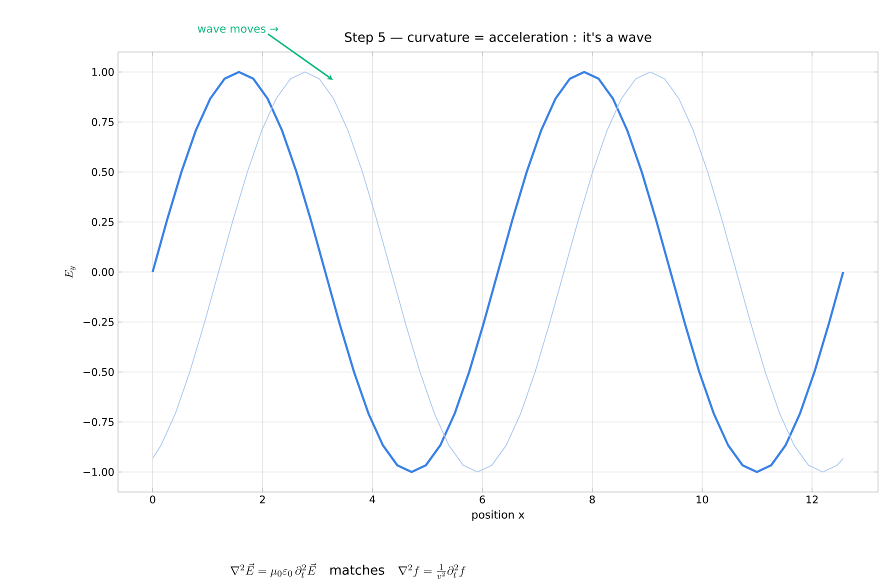 Image resolution: width=893 pixels, height=581 pixels. I want to click on y-tick-label: 0.50, so click(103, 172).